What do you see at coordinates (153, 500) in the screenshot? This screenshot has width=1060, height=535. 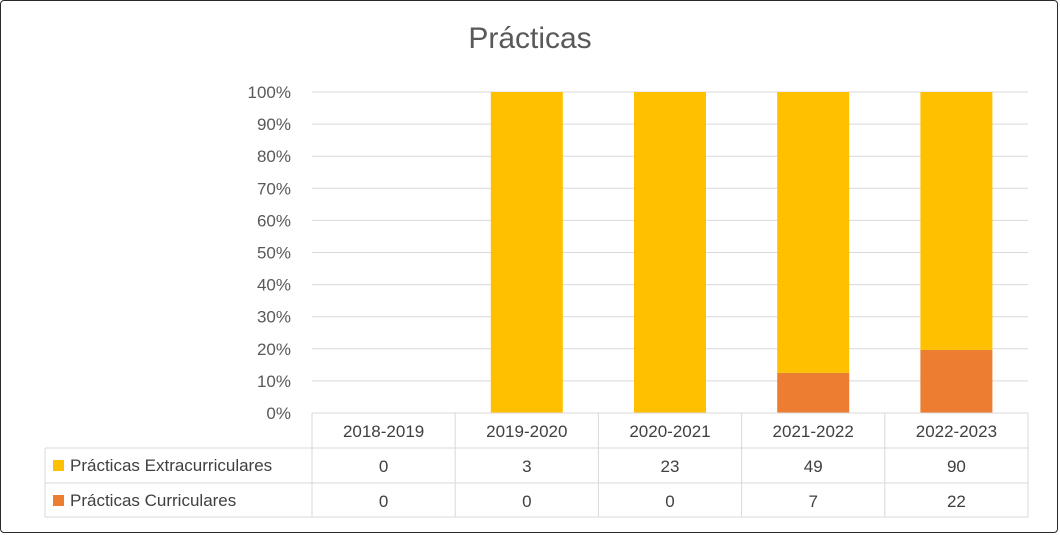 I see `legend-label: Prácticas Curriculares` at bounding box center [153, 500].